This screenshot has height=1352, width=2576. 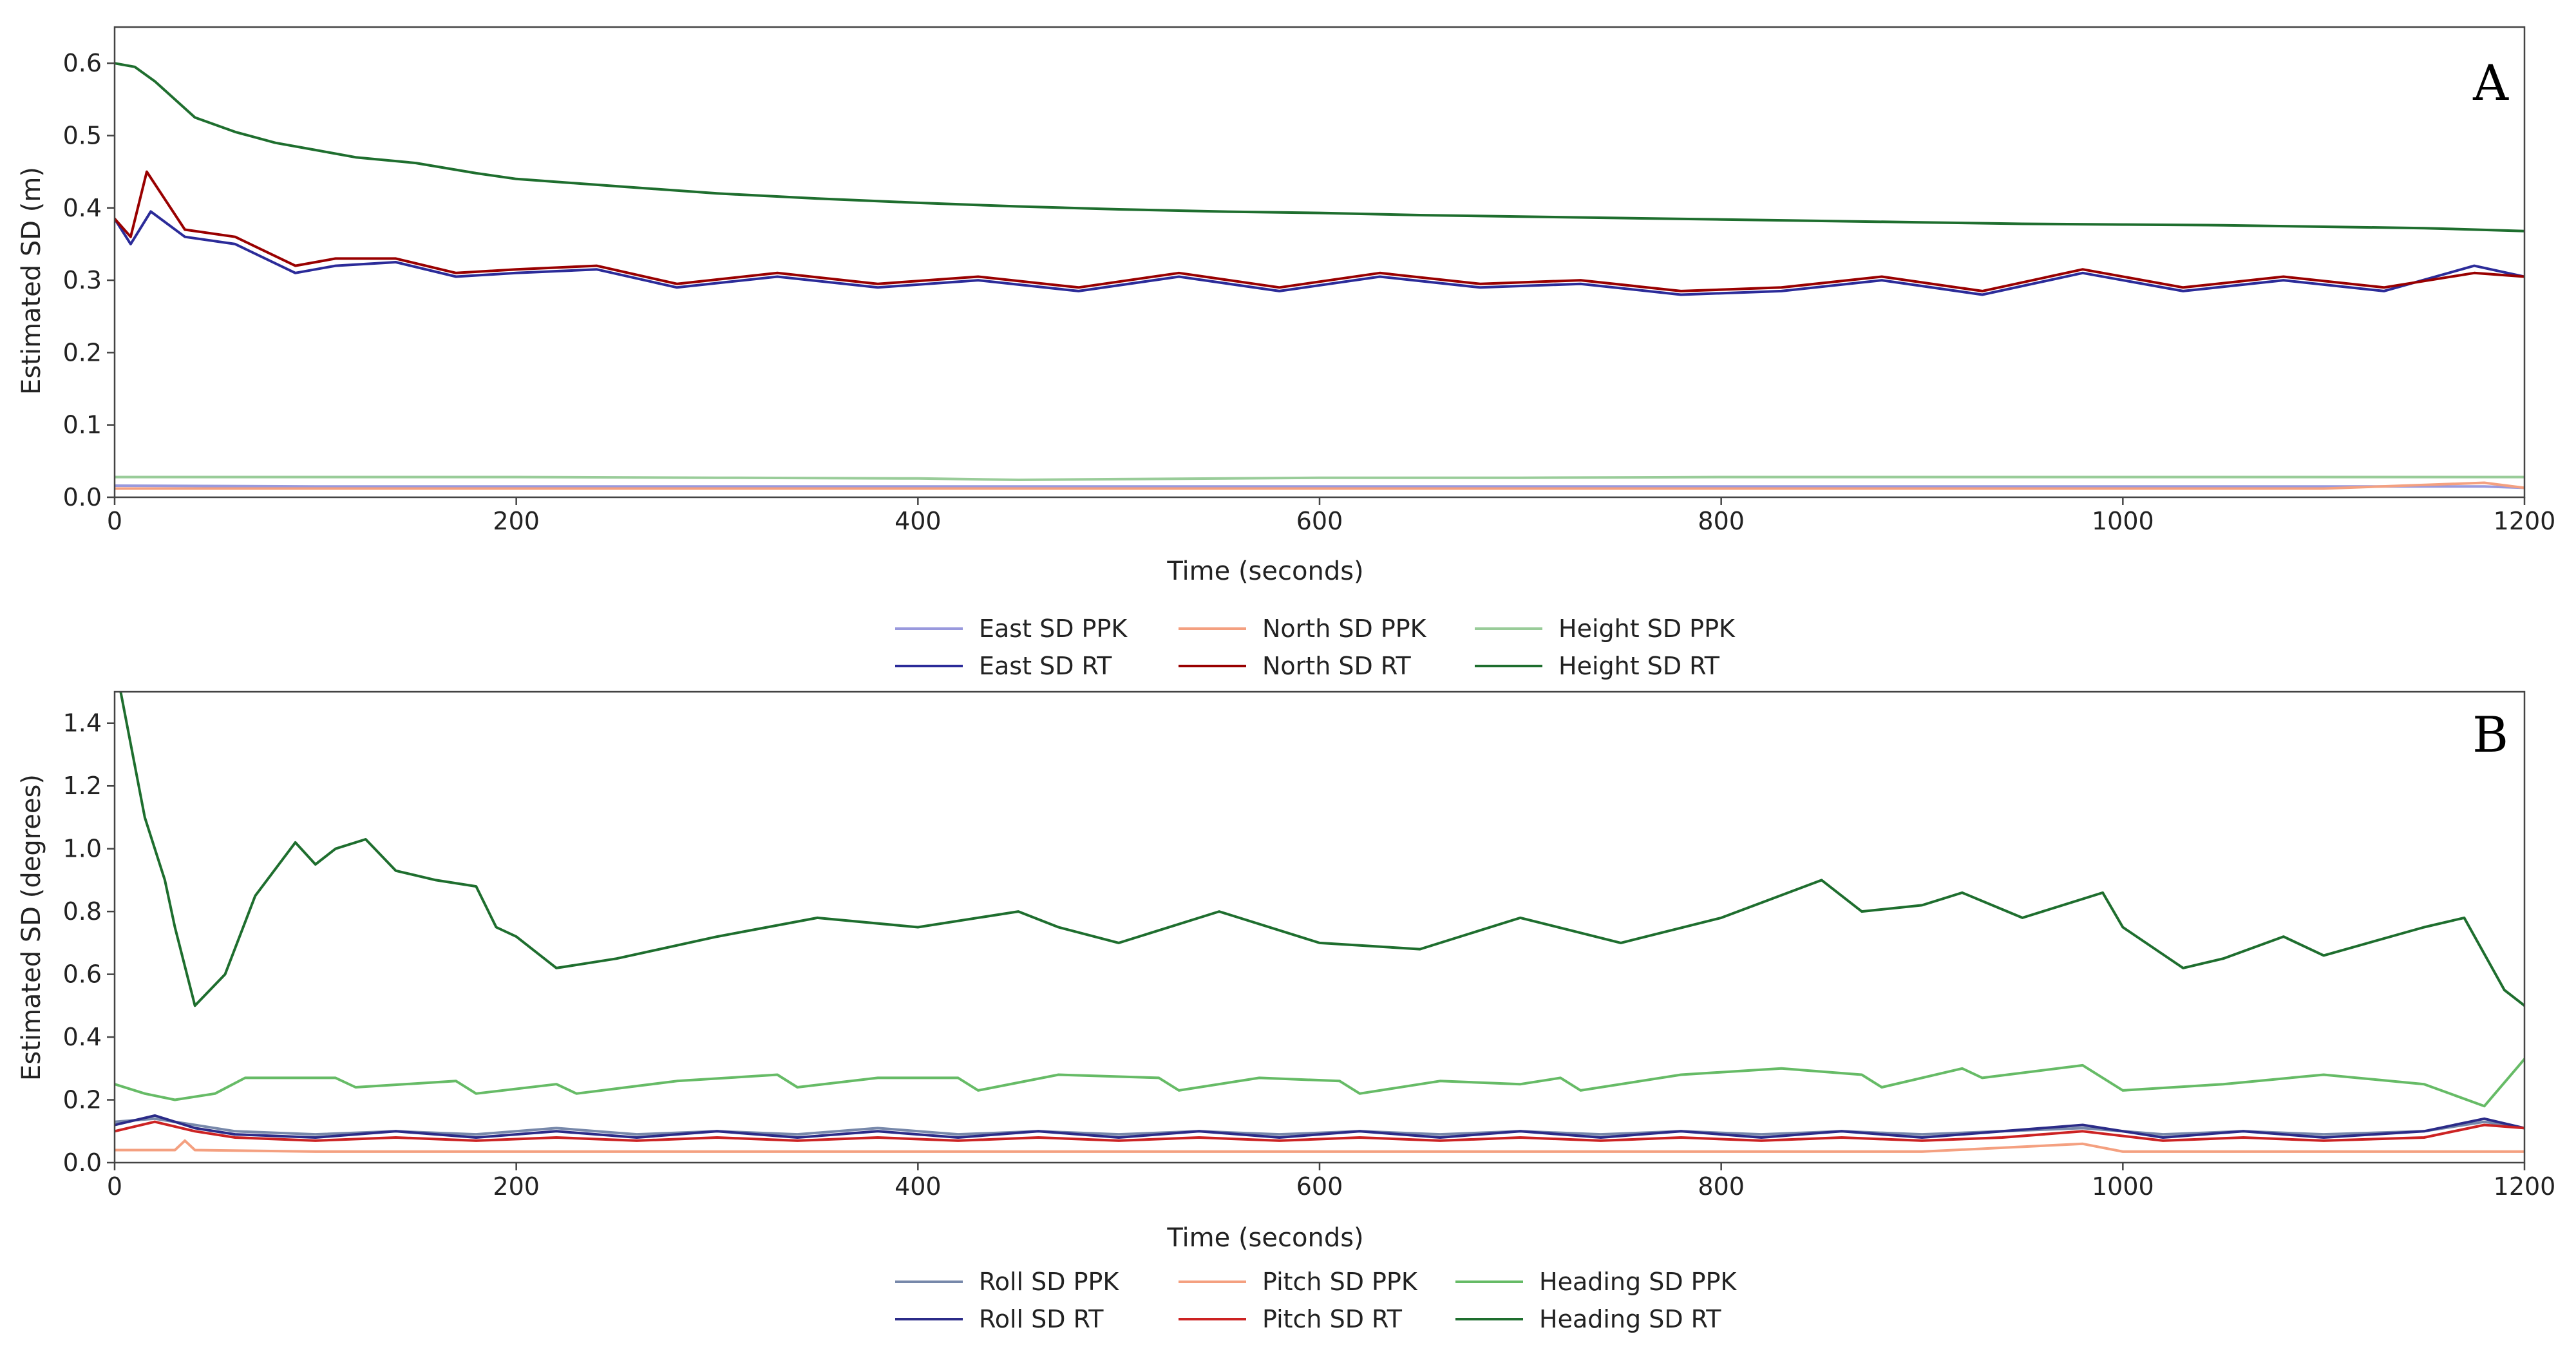 I want to click on series-line-east-sd-ppk, so click(x=1319, y=487).